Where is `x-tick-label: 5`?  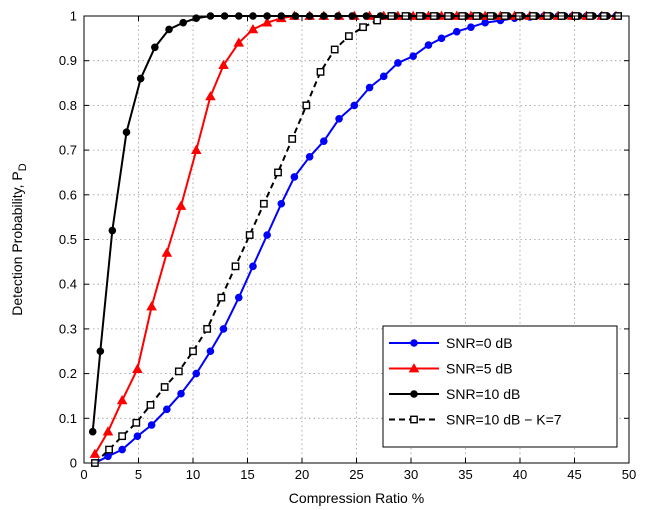 x-tick-label: 5 is located at coordinates (138, 474).